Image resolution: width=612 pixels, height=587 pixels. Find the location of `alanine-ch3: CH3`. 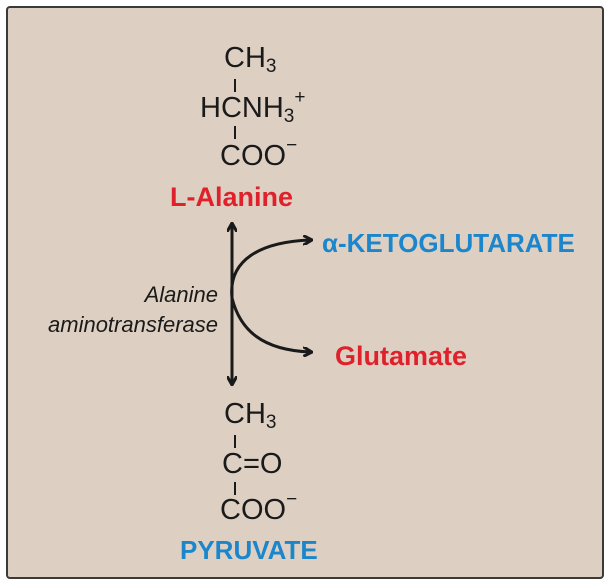

alanine-ch3: CH3 is located at coordinates (250, 59).